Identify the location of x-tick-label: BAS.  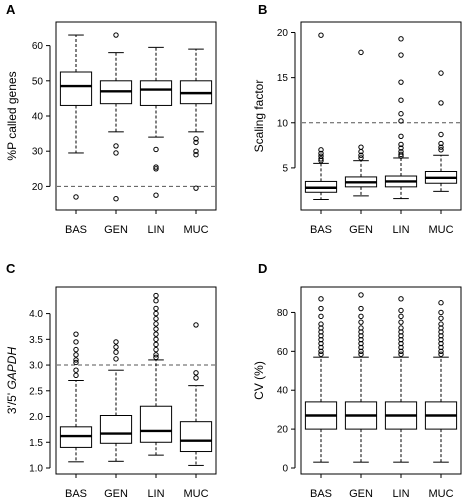
(321, 494).